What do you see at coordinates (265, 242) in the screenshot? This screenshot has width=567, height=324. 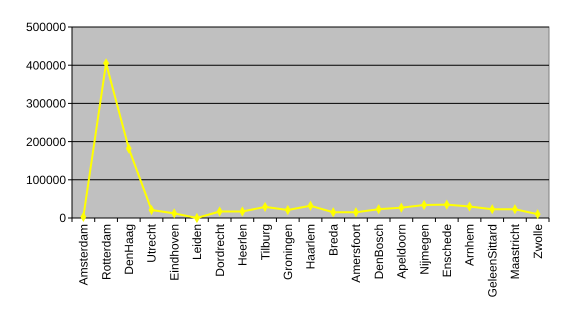 I see `x-tick-label: Tilburg` at bounding box center [265, 242].